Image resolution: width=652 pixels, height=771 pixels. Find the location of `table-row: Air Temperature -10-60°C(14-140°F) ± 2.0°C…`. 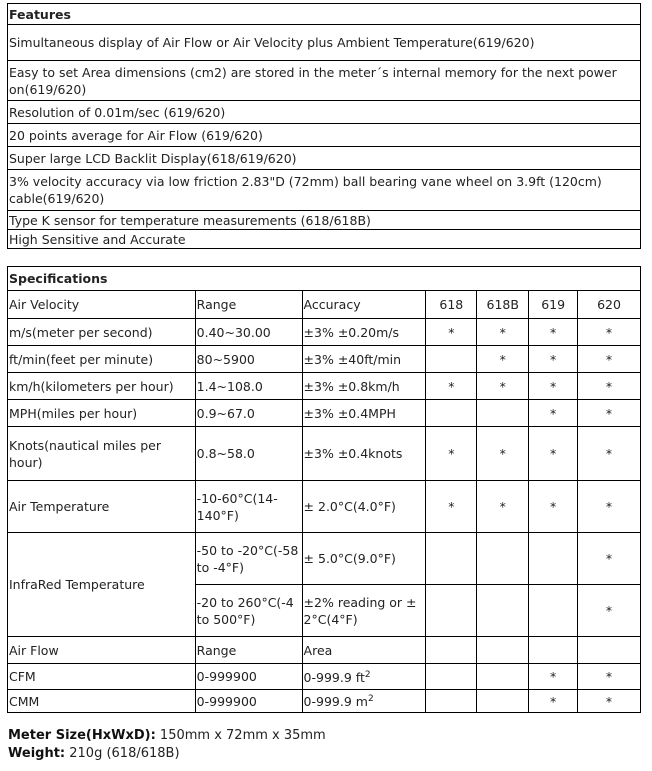

table-row: Air Temperature -10-60°C(14-140°F) ± 2.0°C… is located at coordinates (324, 506).